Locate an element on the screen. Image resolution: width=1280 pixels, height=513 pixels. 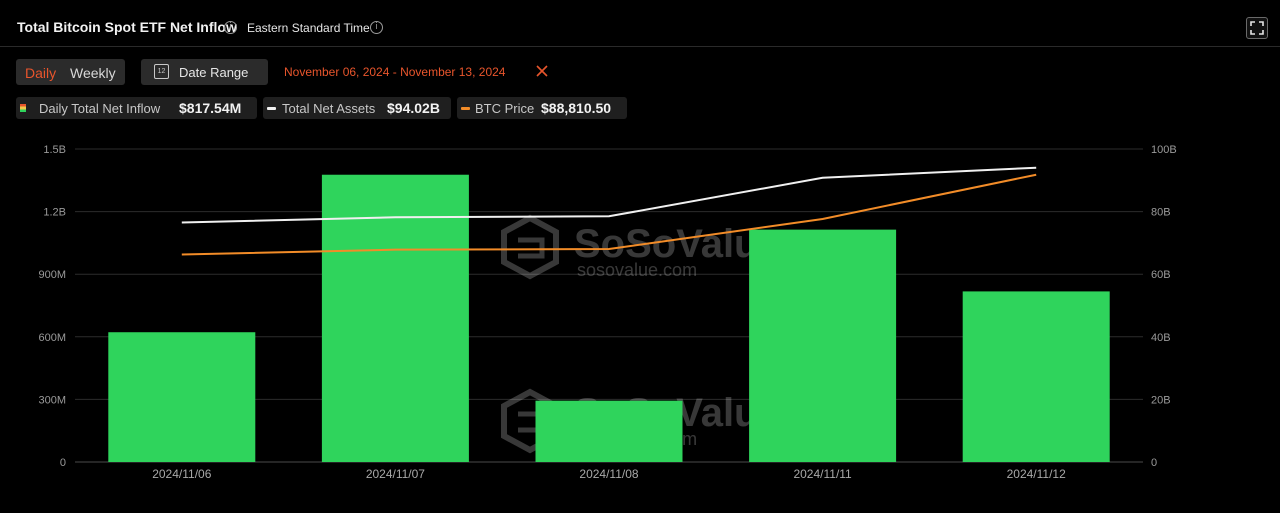
date-range-label: Date Range is located at coordinates (214, 72).